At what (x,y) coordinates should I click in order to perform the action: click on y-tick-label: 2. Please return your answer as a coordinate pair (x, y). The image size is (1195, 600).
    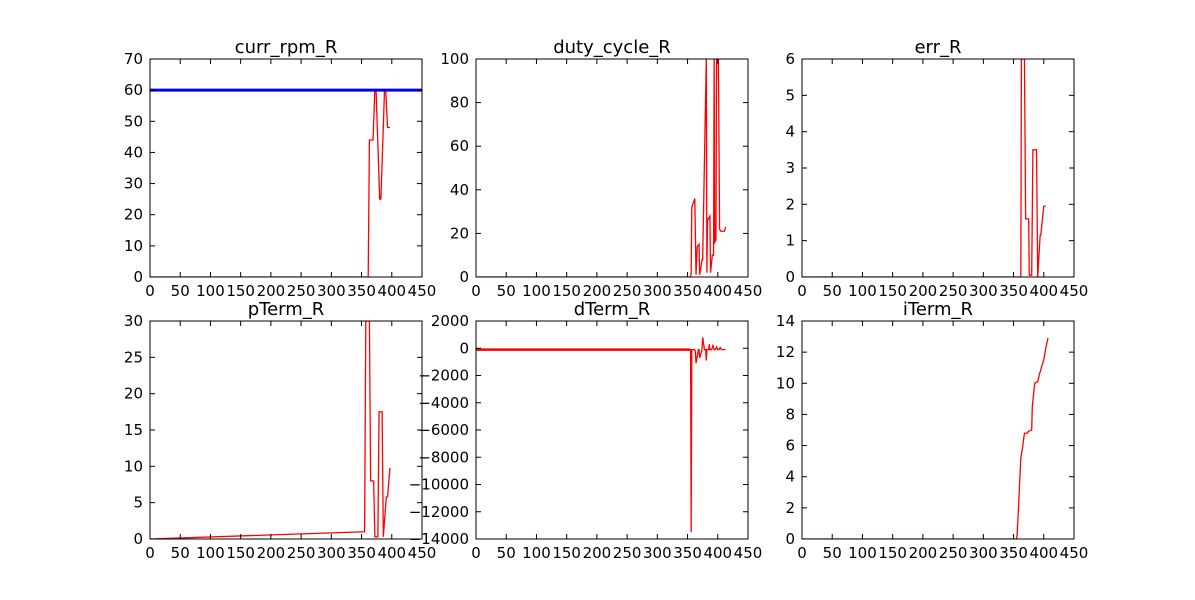
    Looking at the image, I should click on (790, 508).